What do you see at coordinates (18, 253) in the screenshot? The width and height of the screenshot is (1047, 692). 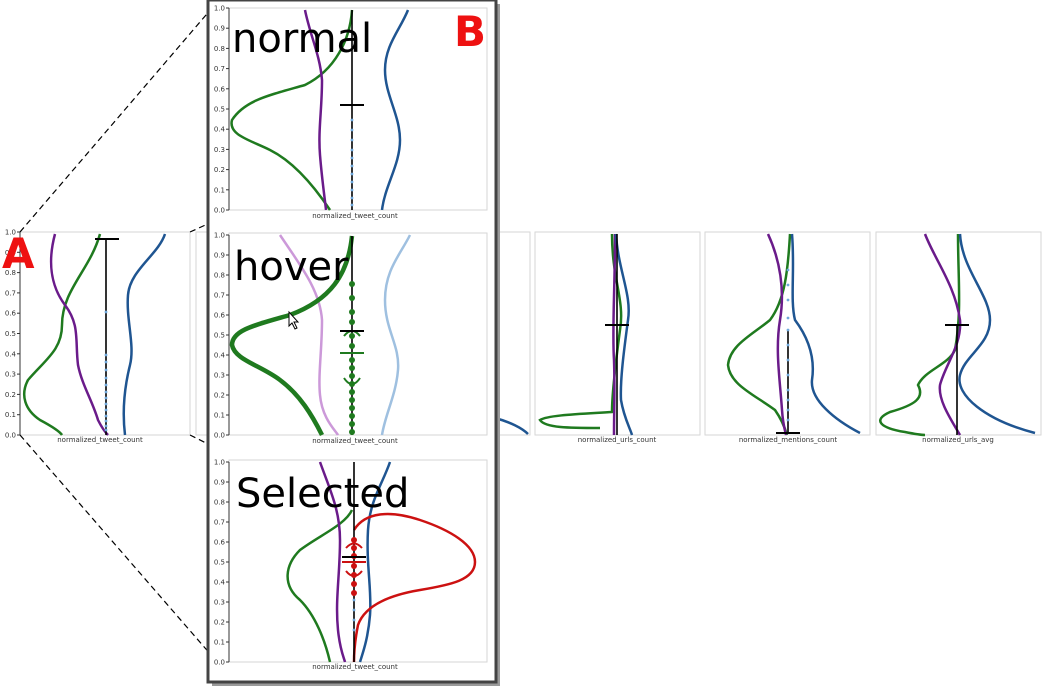 I see `panel-label-a: A` at bounding box center [18, 253].